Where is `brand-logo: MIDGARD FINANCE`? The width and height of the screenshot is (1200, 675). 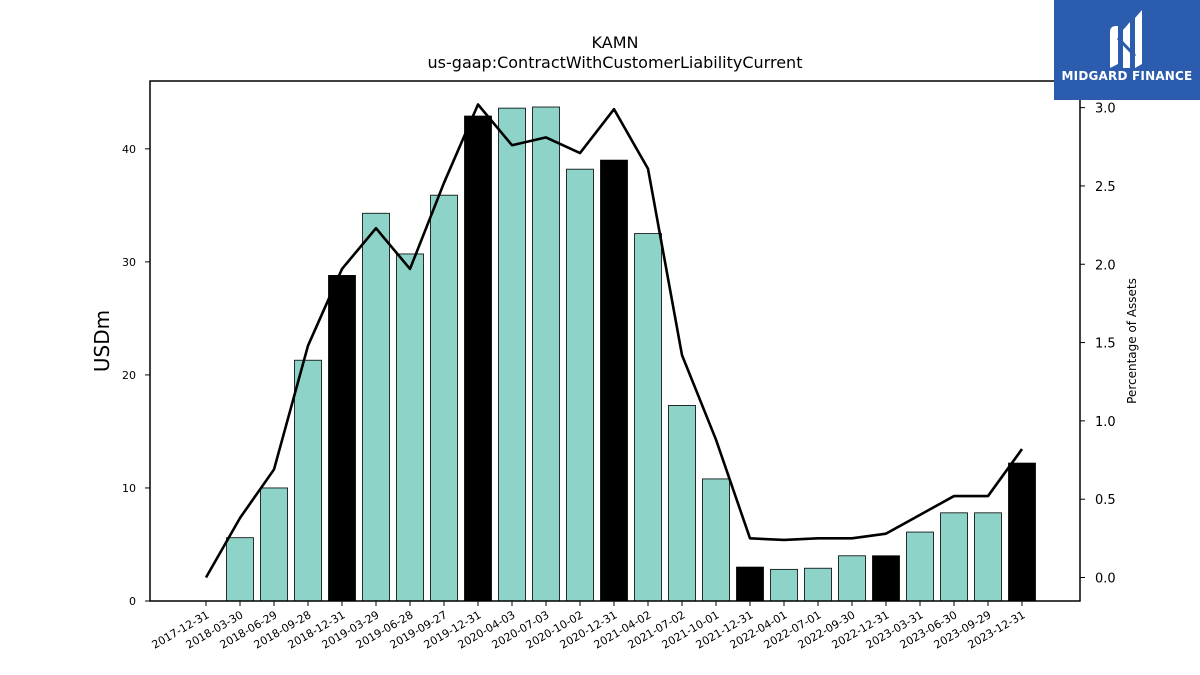
brand-logo: MIDGARD FINANCE is located at coordinates (1127, 50).